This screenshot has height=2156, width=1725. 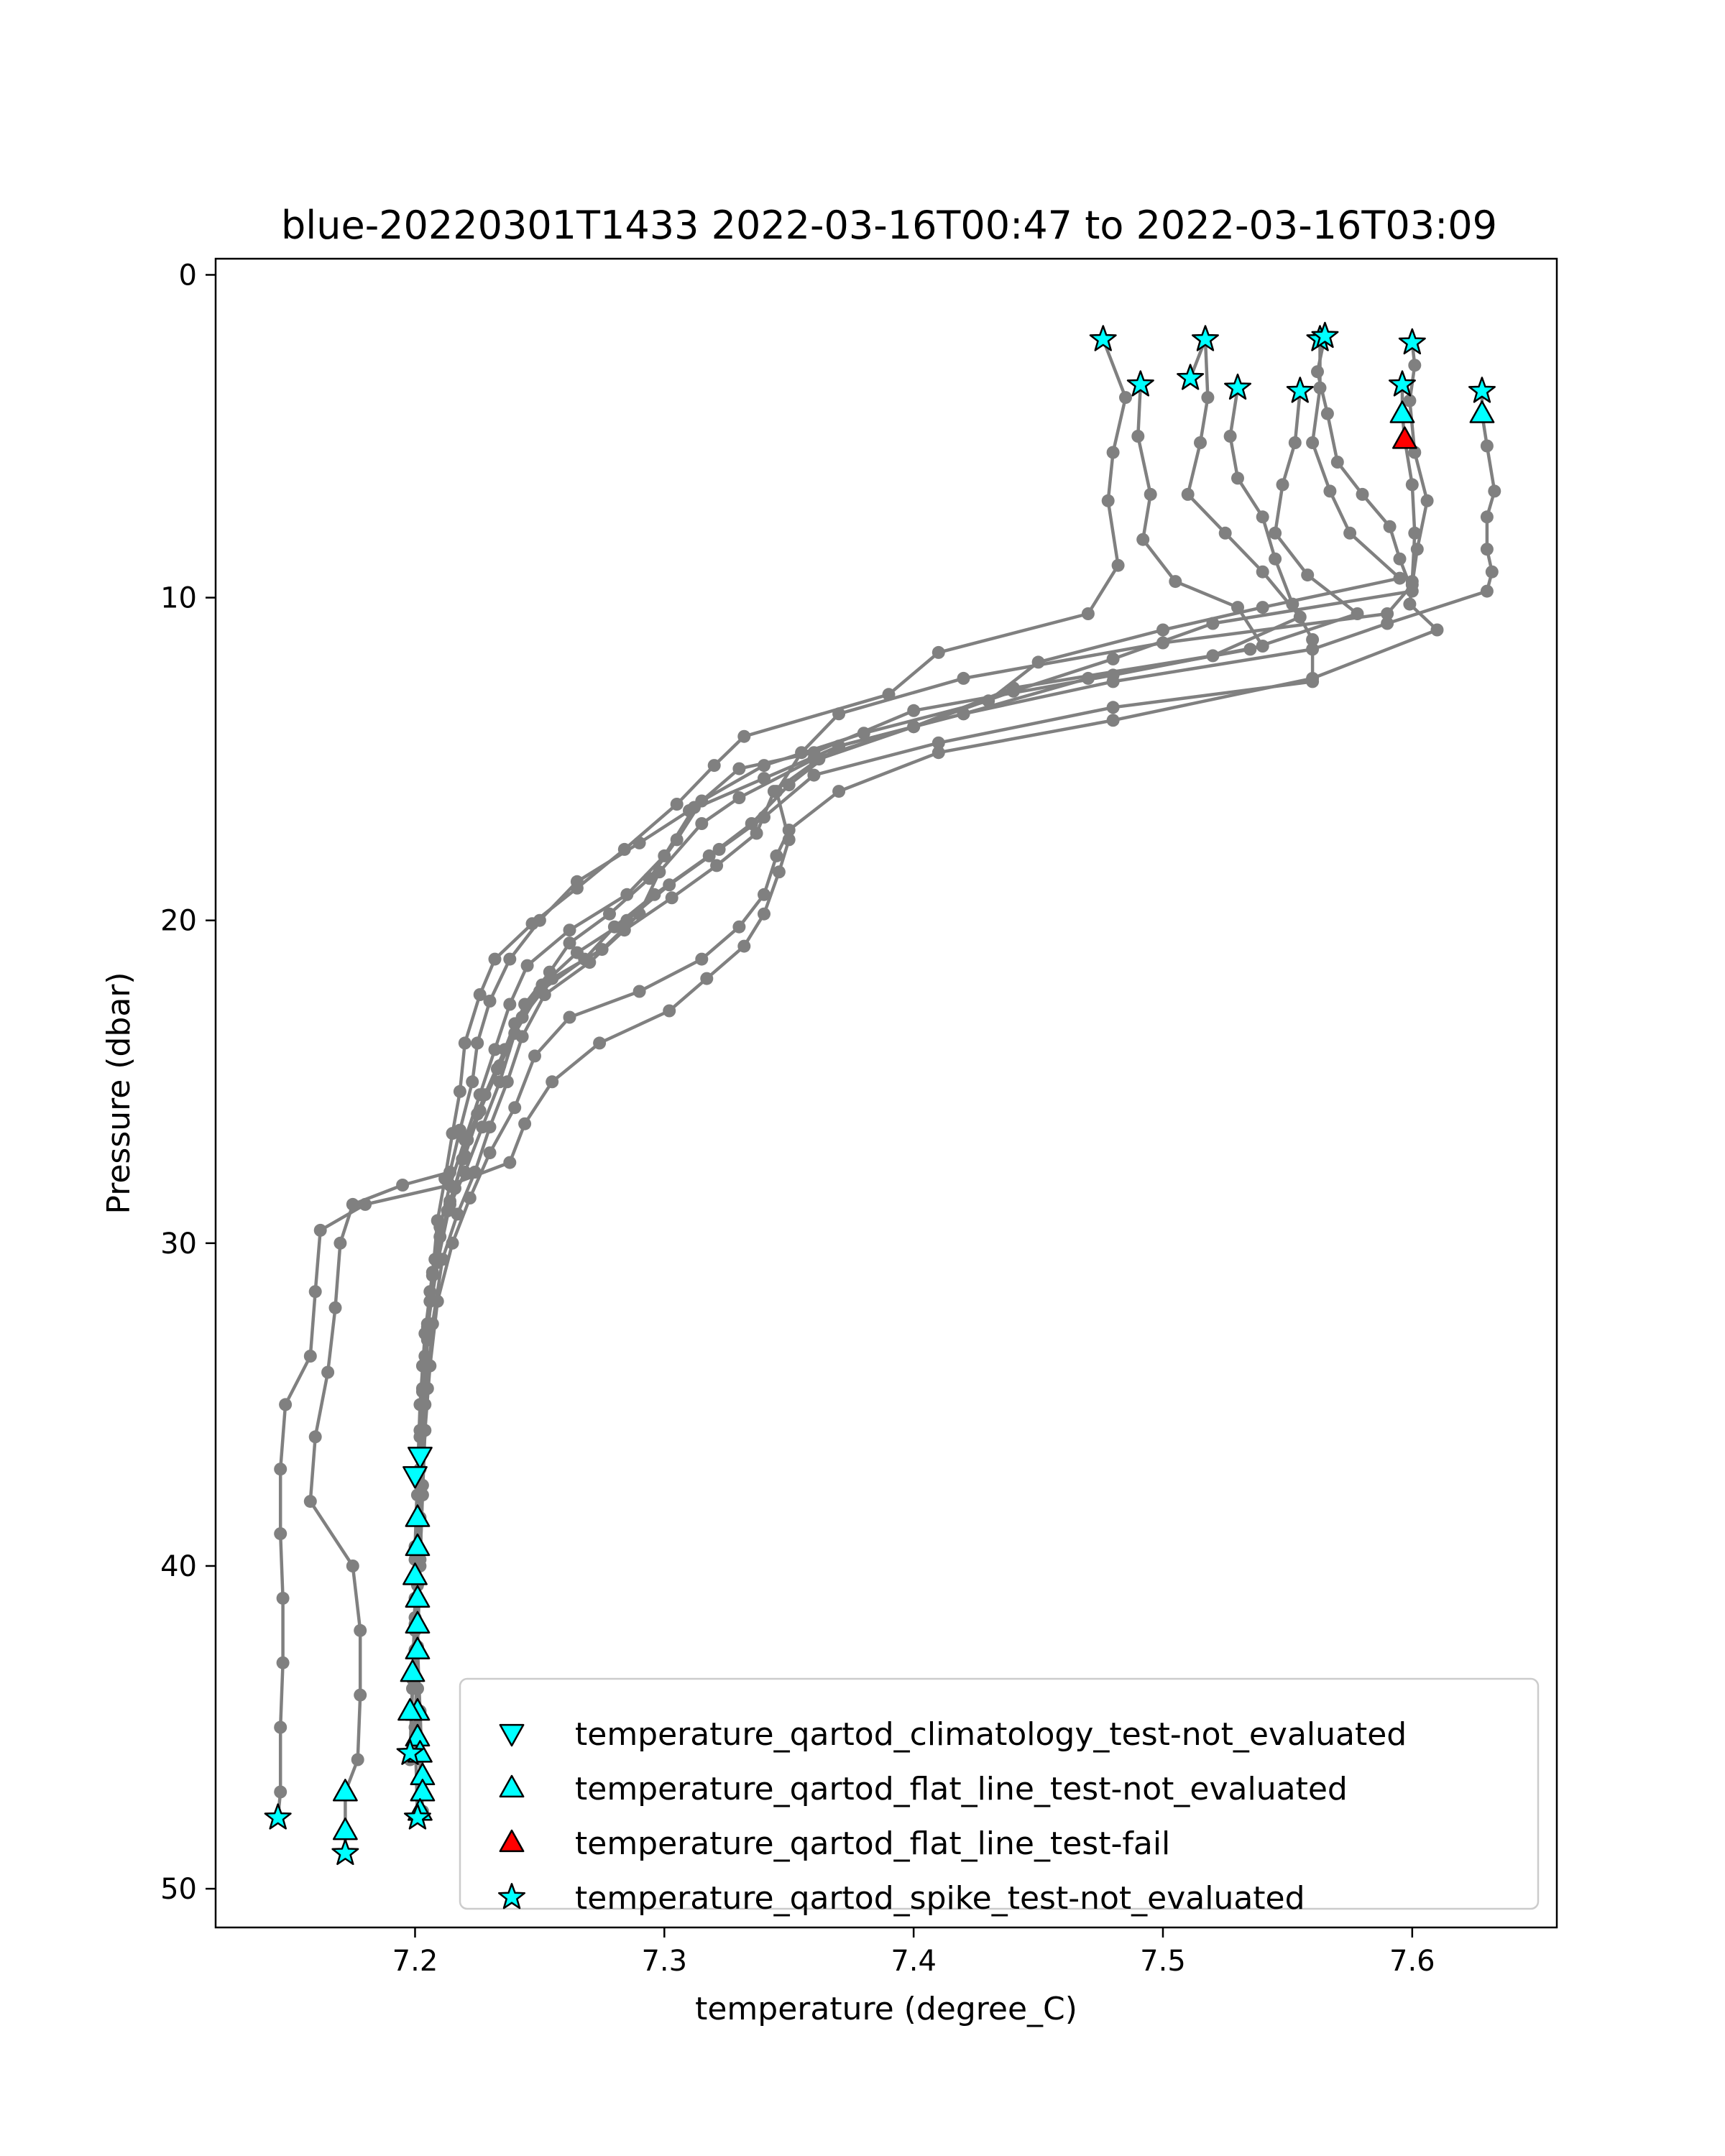 What do you see at coordinates (178, 598) in the screenshot?
I see `y-tick-label: 10` at bounding box center [178, 598].